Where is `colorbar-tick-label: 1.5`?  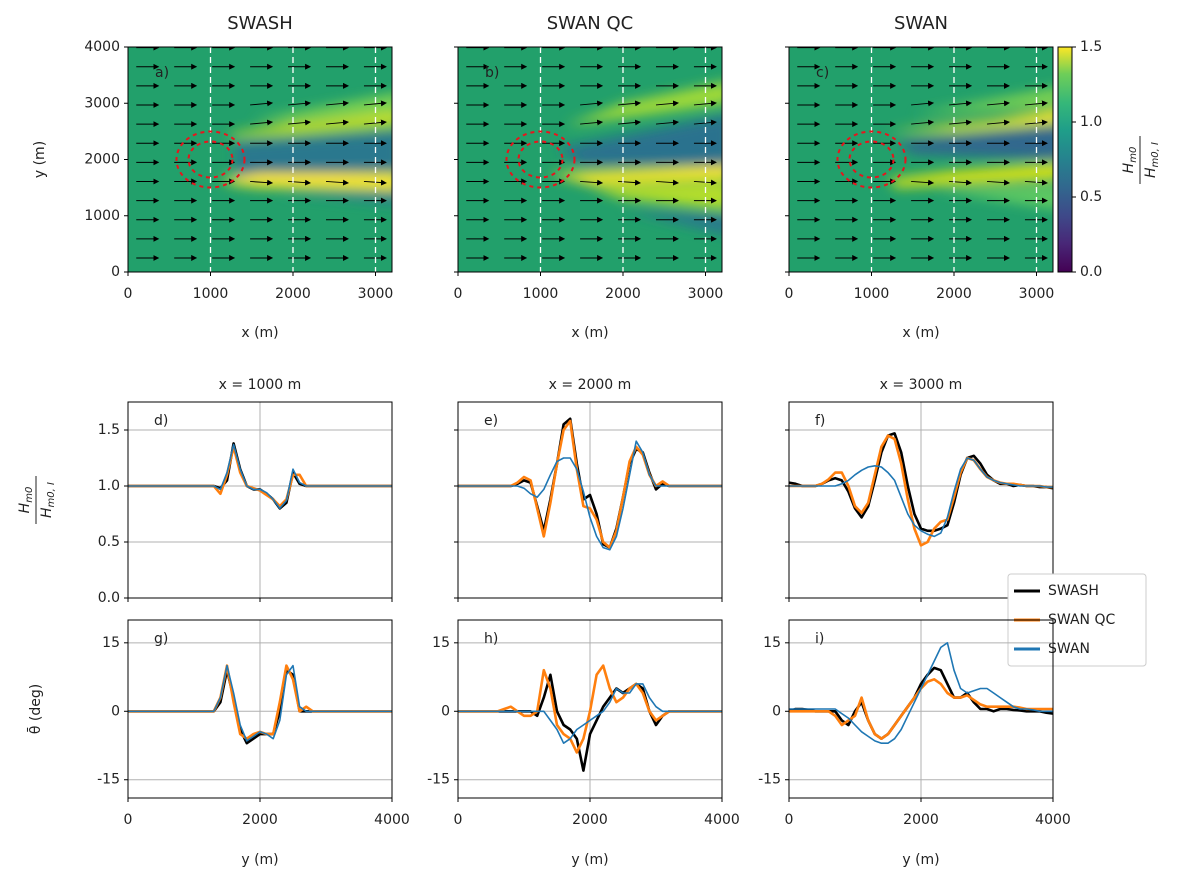
colorbar-tick-label: 1.5 is located at coordinates (1091, 47).